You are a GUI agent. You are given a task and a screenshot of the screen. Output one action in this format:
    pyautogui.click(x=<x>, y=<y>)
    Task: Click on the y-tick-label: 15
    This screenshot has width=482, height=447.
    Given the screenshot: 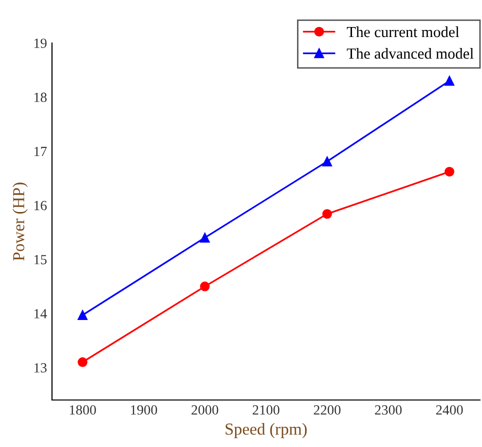 What is the action you would take?
    pyautogui.click(x=40, y=259)
    